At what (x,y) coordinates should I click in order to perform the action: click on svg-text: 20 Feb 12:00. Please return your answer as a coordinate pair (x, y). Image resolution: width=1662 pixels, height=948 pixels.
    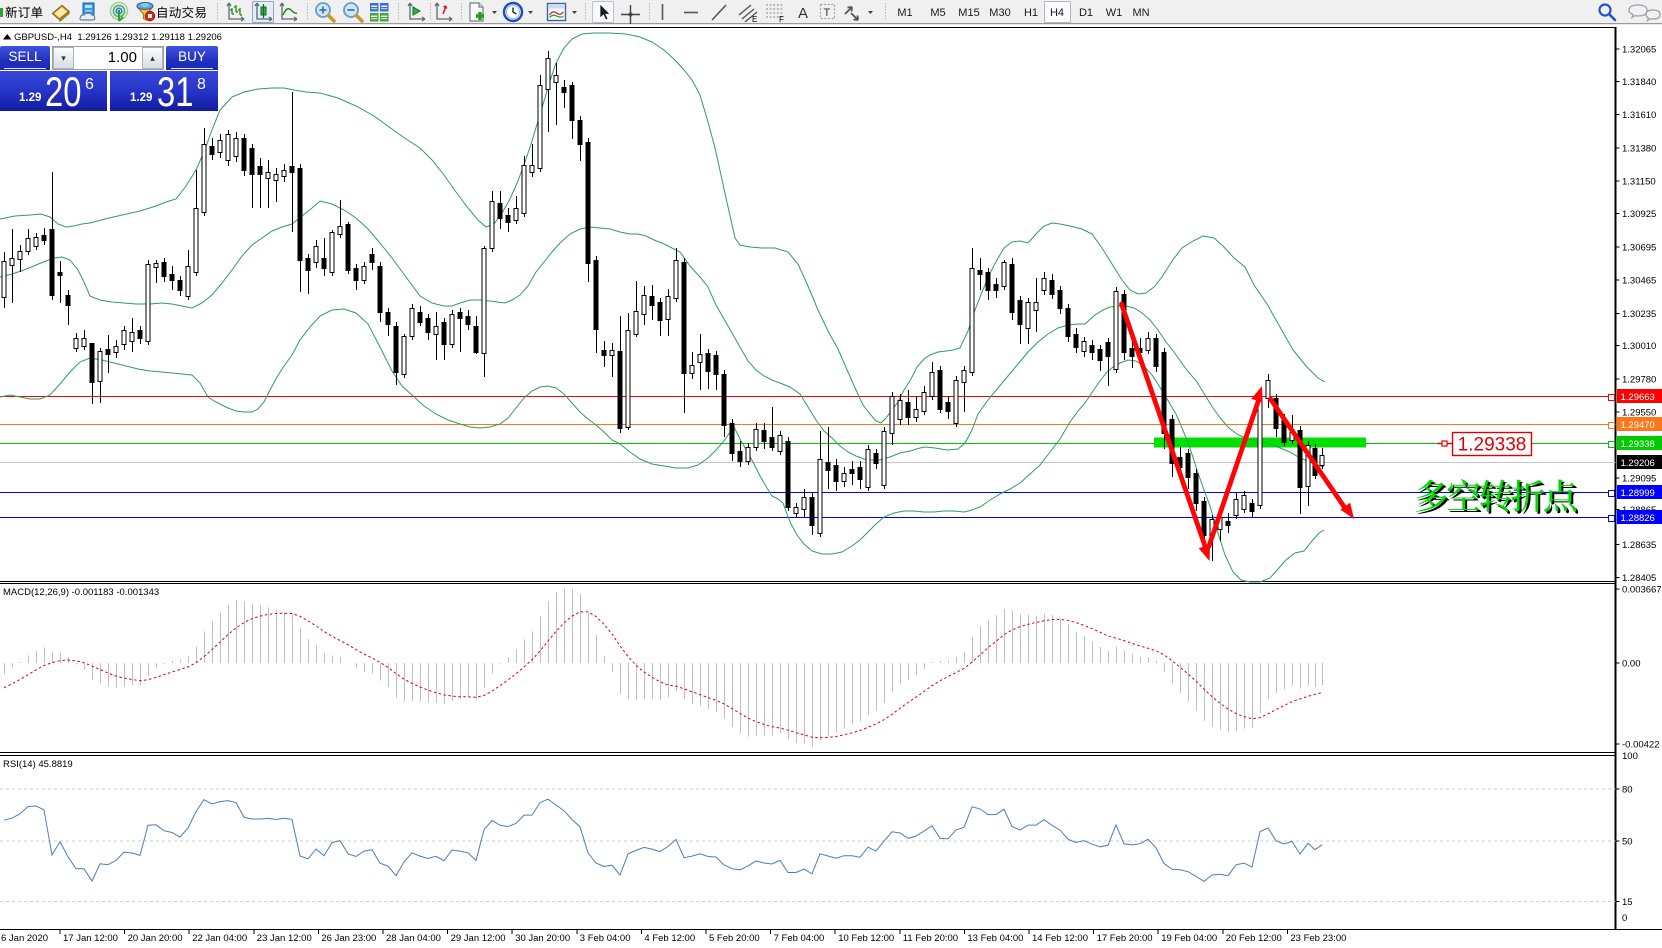
    Looking at the image, I should click on (1254, 938).